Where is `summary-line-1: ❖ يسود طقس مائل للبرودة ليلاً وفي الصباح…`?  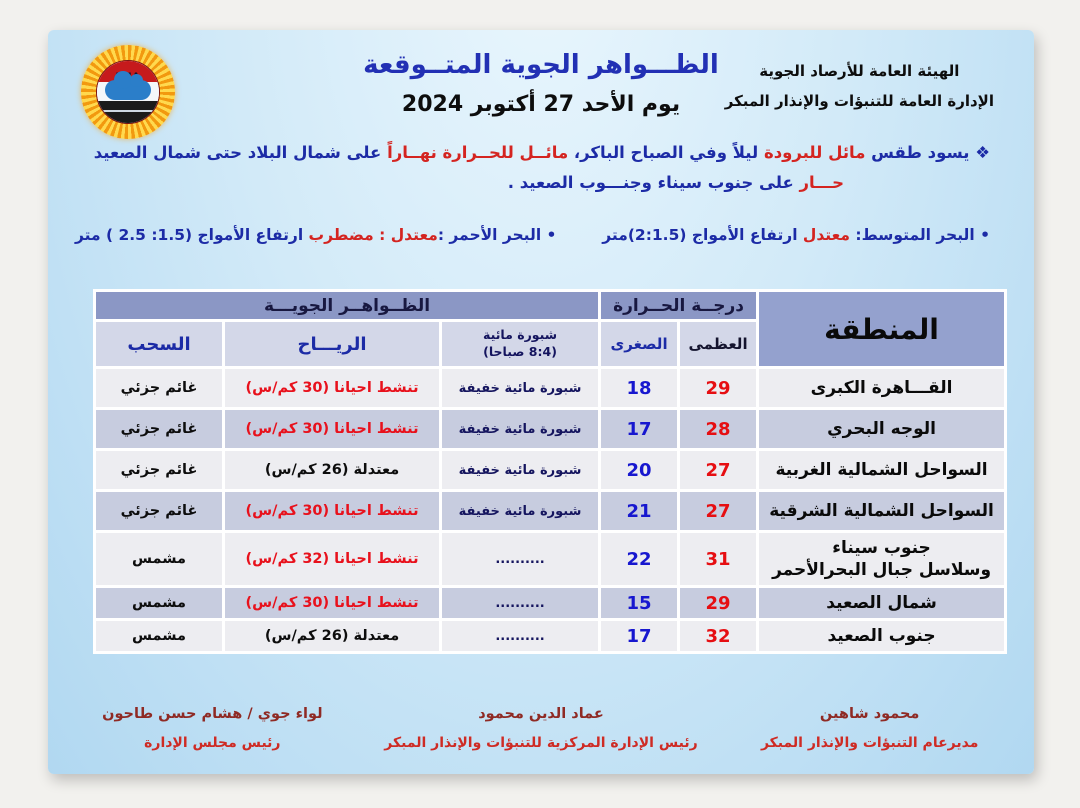 summary-line-1: ❖ يسود طقس مائل للبرودة ليلاً وفي الصباح… is located at coordinates (541, 153).